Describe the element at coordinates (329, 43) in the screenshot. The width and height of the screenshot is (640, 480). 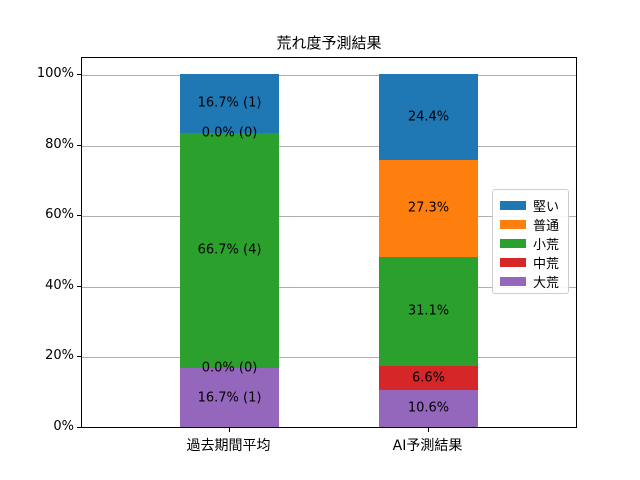
I see `chart-title: 荒れ度予測結果` at that location.